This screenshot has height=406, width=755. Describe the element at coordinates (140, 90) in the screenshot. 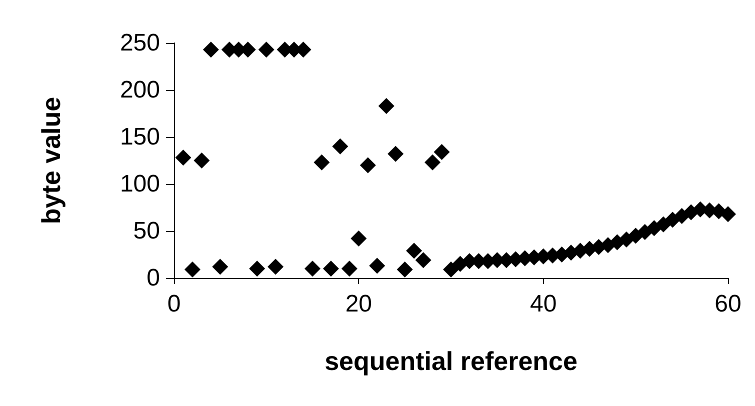

I see `y-tick-label: 200` at that location.